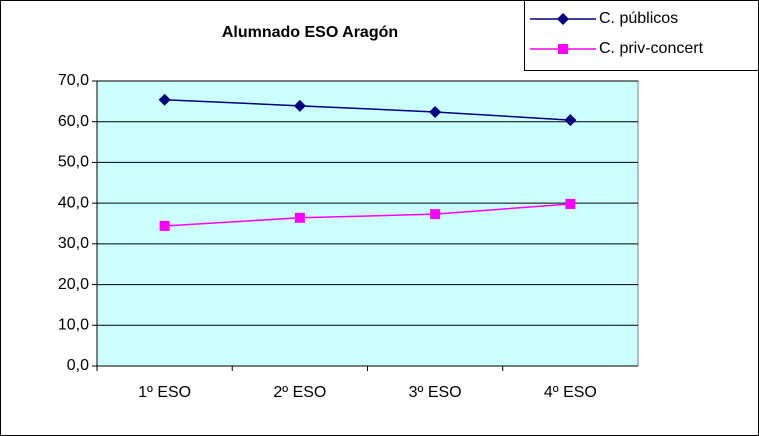  I want to click on y-tick-label: 10,0, so click(73, 325).